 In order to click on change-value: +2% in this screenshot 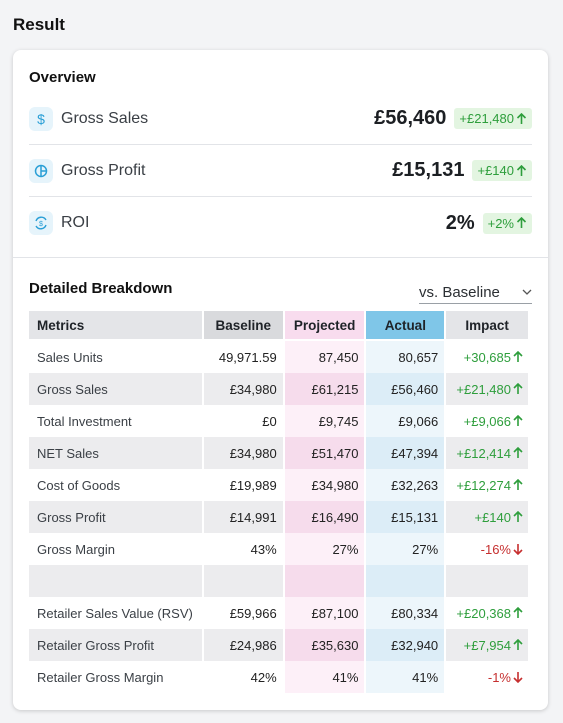, I will do `click(500, 223)`.